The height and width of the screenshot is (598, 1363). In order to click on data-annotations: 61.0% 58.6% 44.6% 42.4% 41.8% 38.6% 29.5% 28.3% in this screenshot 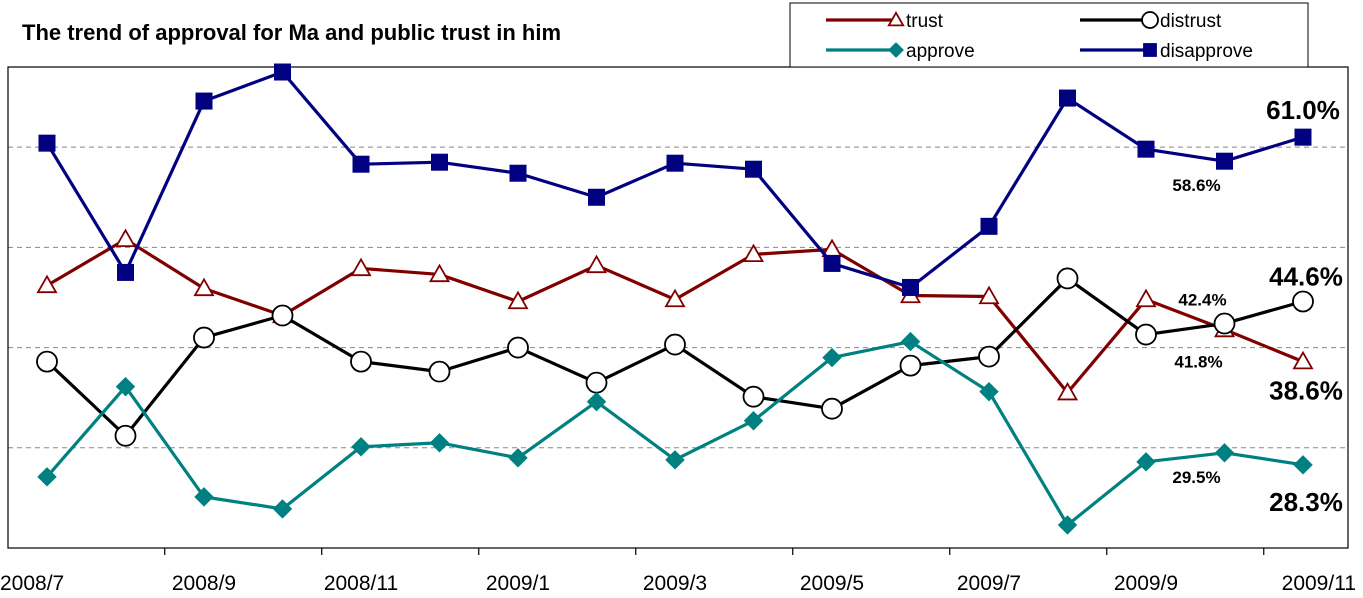, I will do `click(1257, 306)`.